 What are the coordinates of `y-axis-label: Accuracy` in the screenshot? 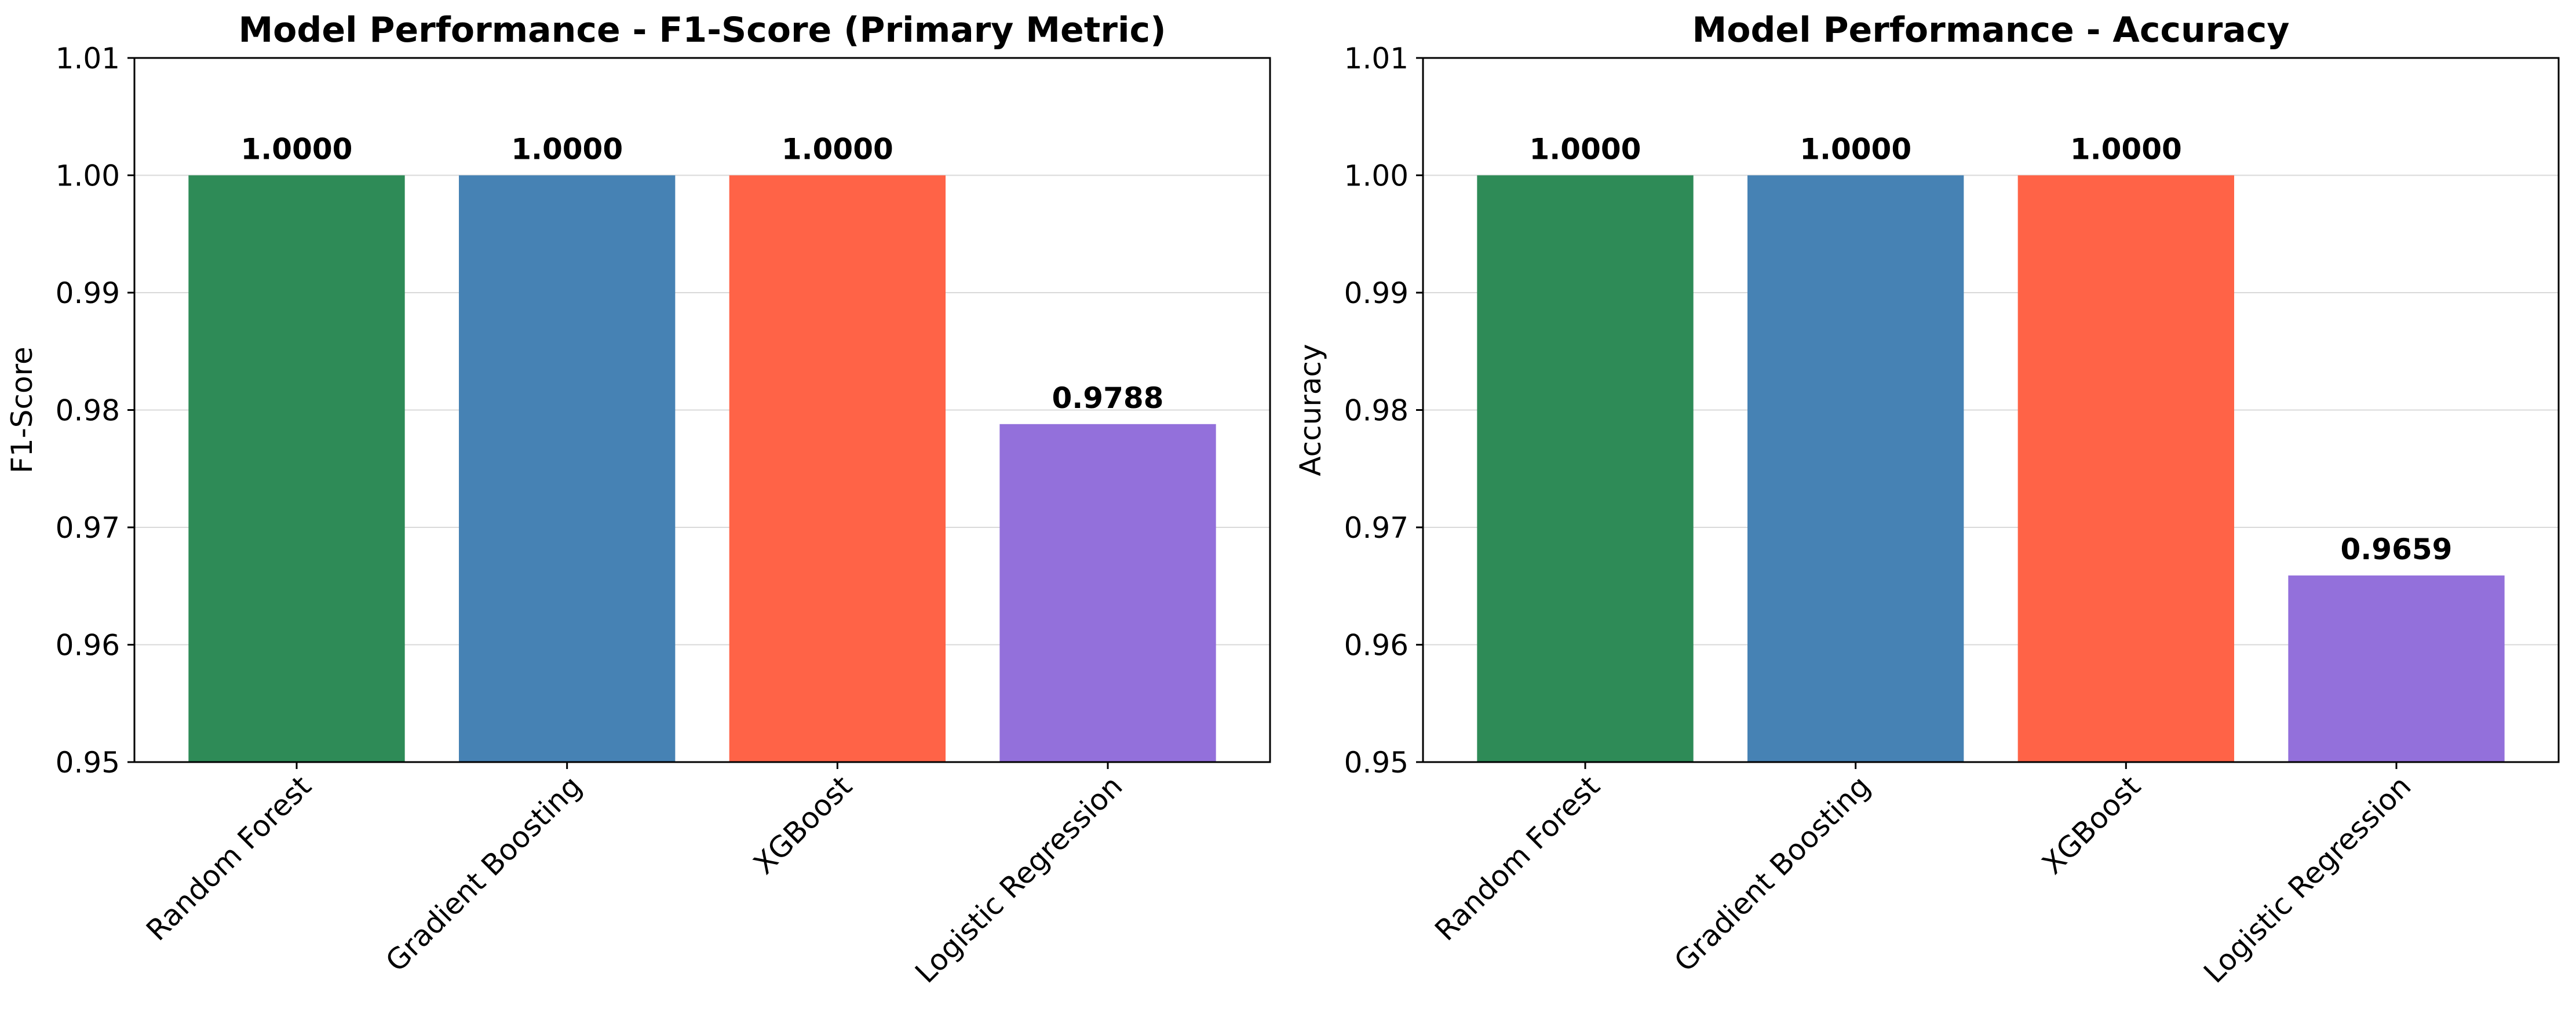 It's located at (1310, 410).